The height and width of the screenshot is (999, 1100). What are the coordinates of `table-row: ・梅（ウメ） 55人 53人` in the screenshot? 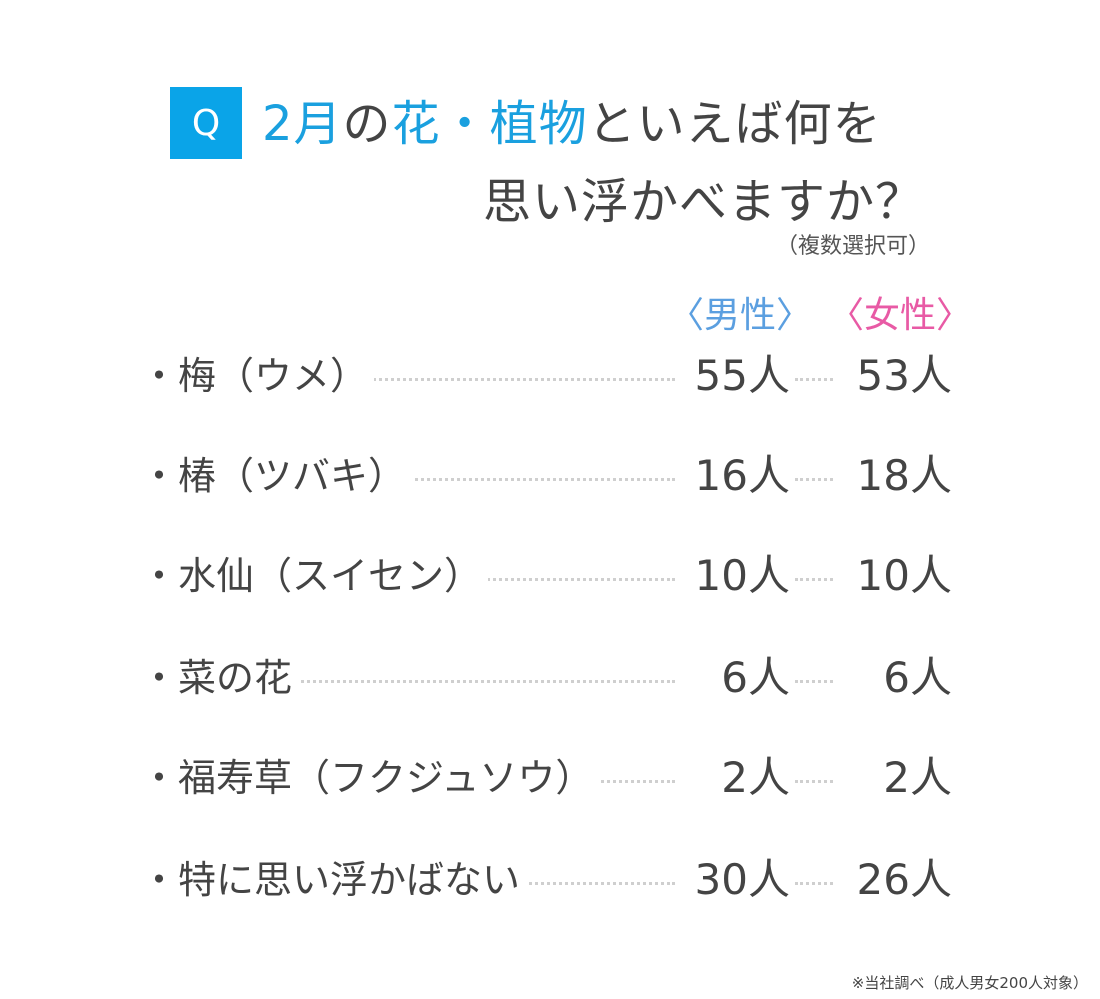 It's located at (550, 376).